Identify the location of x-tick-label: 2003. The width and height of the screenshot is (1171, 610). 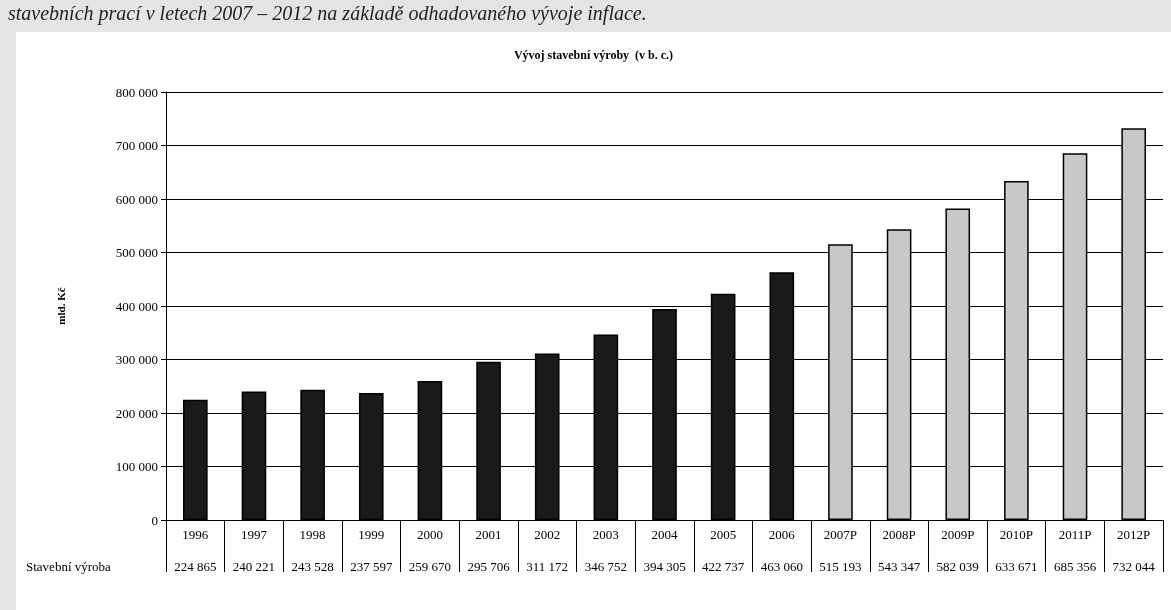
(605, 534).